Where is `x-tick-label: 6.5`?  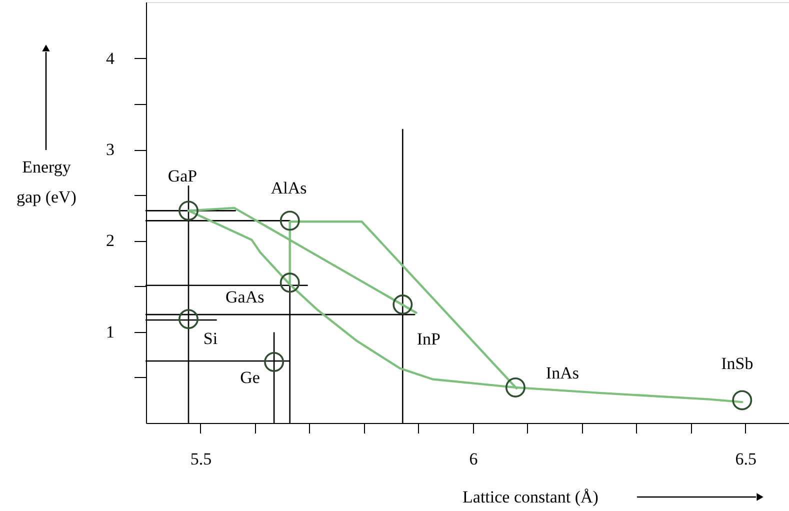 x-tick-label: 6.5 is located at coordinates (746, 459).